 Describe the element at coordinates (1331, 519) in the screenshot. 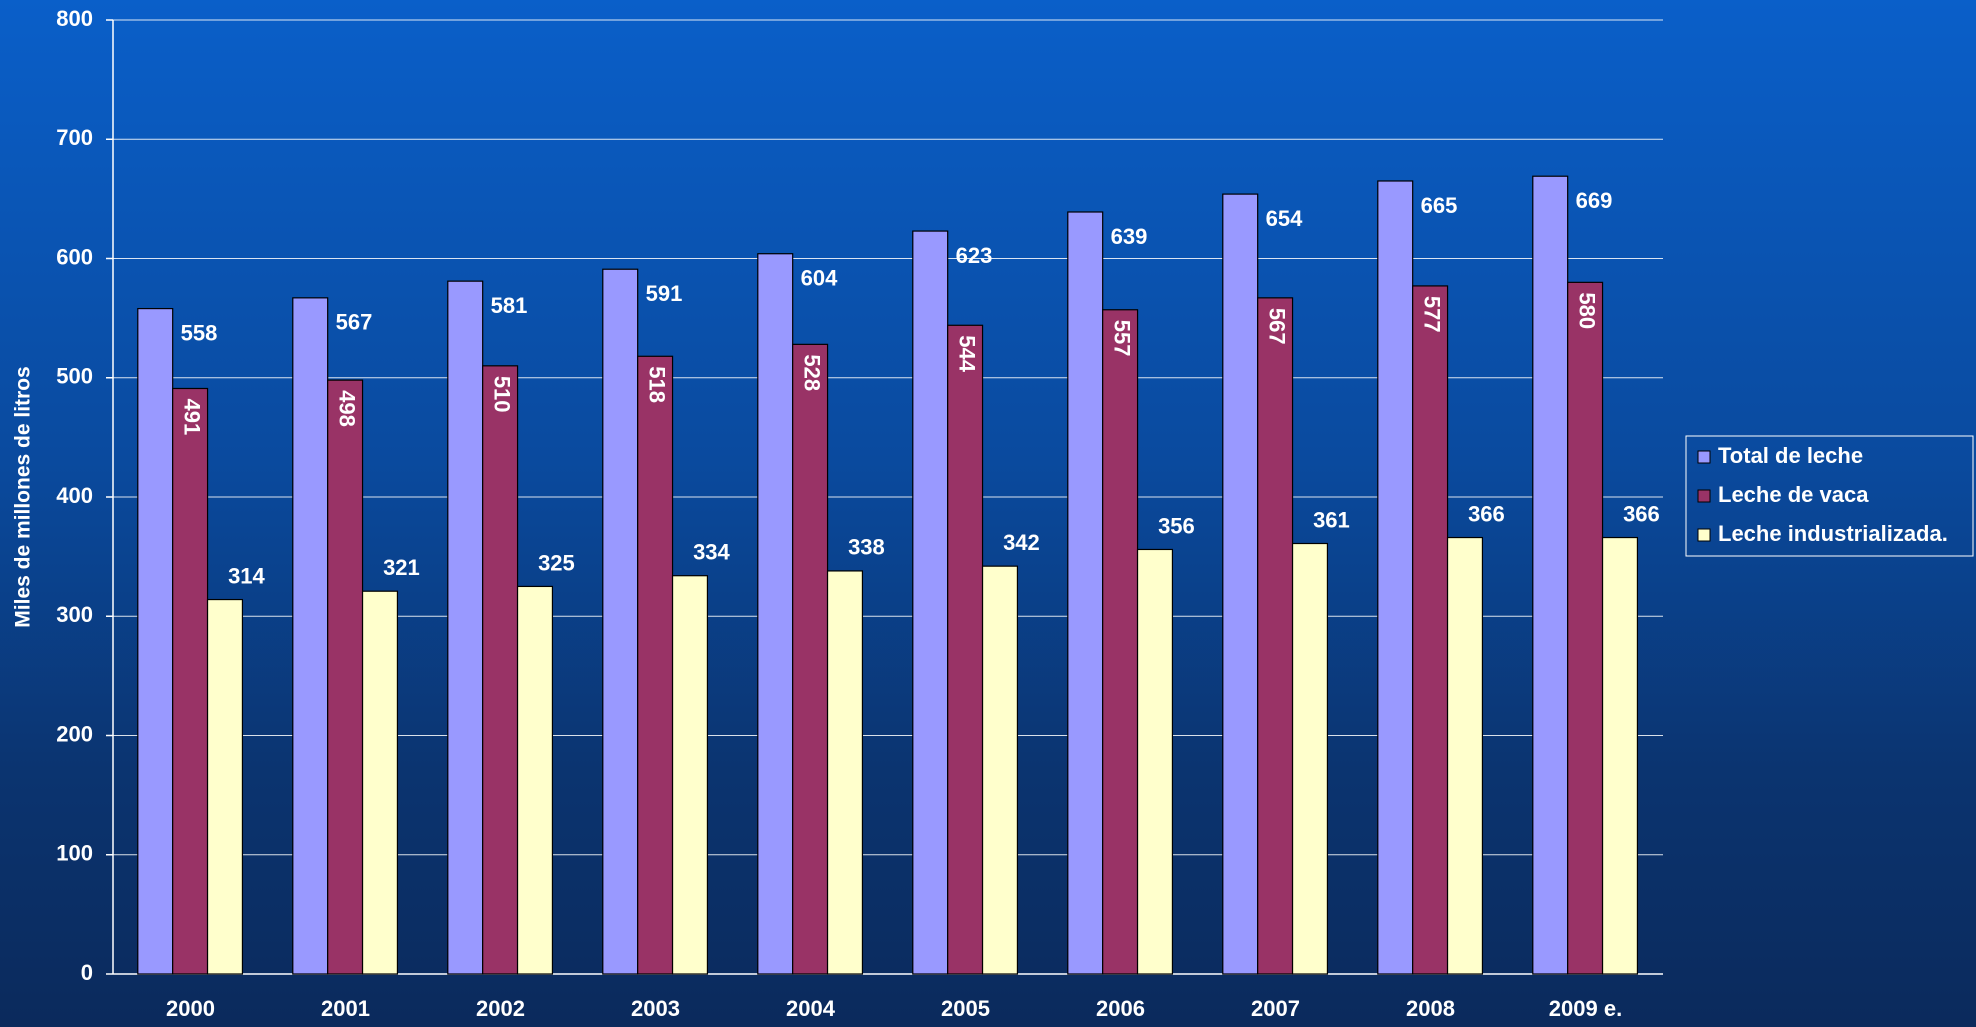

I see `data-label: 361` at that location.